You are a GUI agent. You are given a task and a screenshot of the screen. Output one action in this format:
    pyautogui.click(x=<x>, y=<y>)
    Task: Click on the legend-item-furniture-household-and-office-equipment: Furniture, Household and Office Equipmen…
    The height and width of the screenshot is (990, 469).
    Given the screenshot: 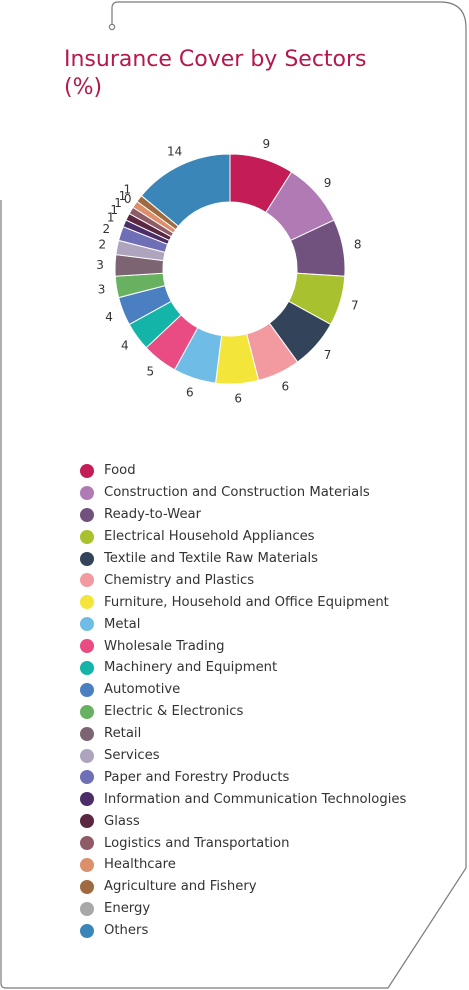 What is the action you would take?
    pyautogui.click(x=243, y=602)
    